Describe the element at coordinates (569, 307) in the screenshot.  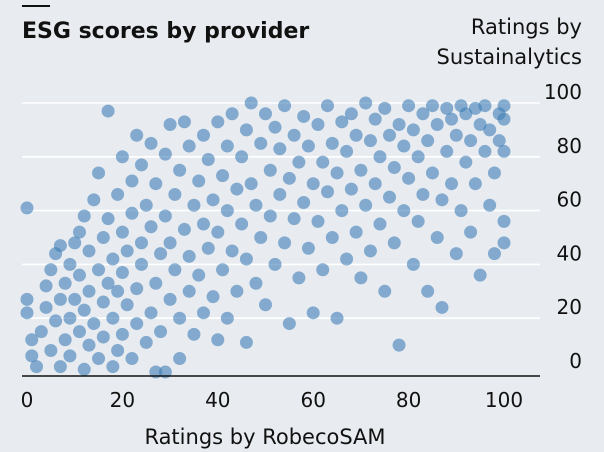
I see `y-tick-label: 20` at that location.